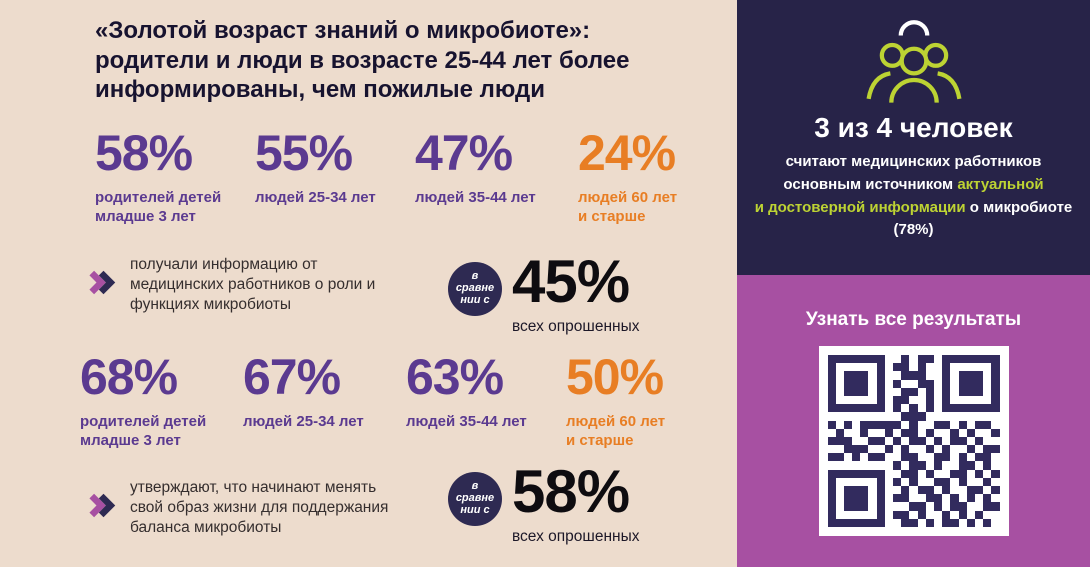 This screenshot has width=1090, height=567. I want to click on statement-line-2: основным источником актуальной, so click(913, 184).